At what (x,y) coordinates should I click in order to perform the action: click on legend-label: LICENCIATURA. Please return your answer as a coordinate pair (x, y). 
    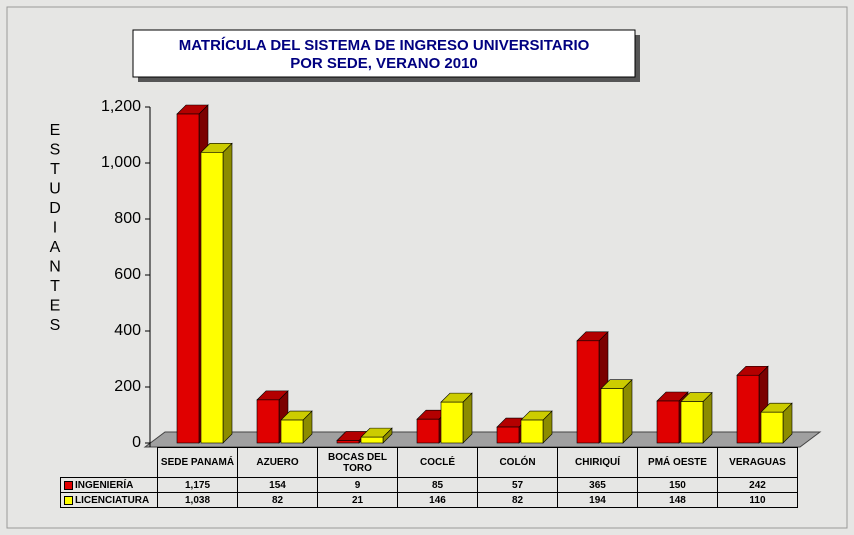
    Looking at the image, I should click on (112, 500).